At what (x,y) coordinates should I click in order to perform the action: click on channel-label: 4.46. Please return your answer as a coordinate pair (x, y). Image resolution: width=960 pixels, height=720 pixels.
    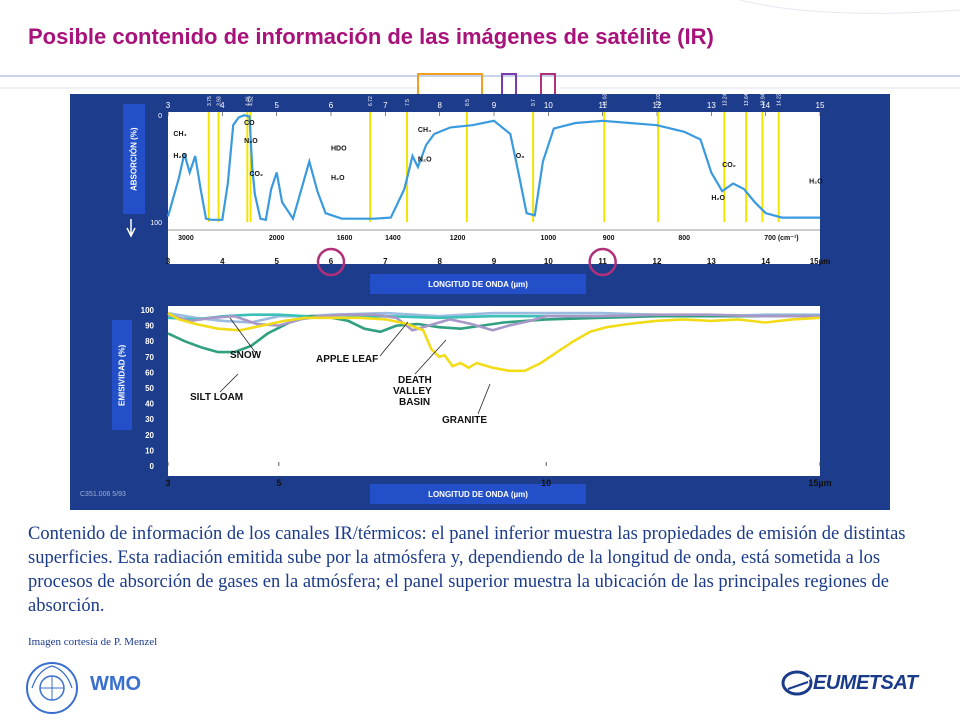
    Looking at the image, I should click on (248, 101).